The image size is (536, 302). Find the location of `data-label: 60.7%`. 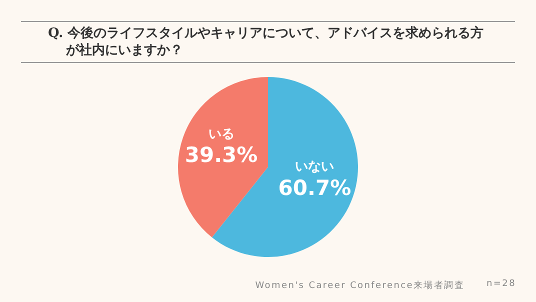

data-label: 60.7% is located at coordinates (315, 188).